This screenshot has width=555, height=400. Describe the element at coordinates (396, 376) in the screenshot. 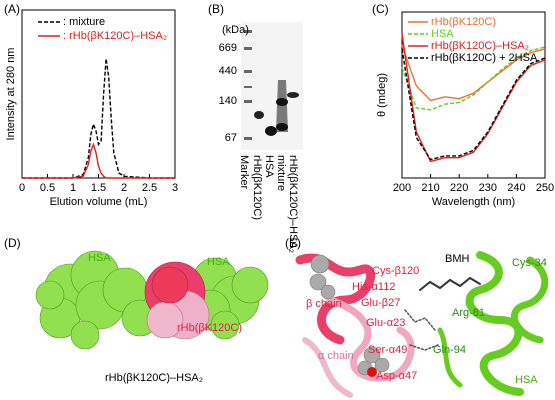

I see `residue-label: Asp-α47` at that location.